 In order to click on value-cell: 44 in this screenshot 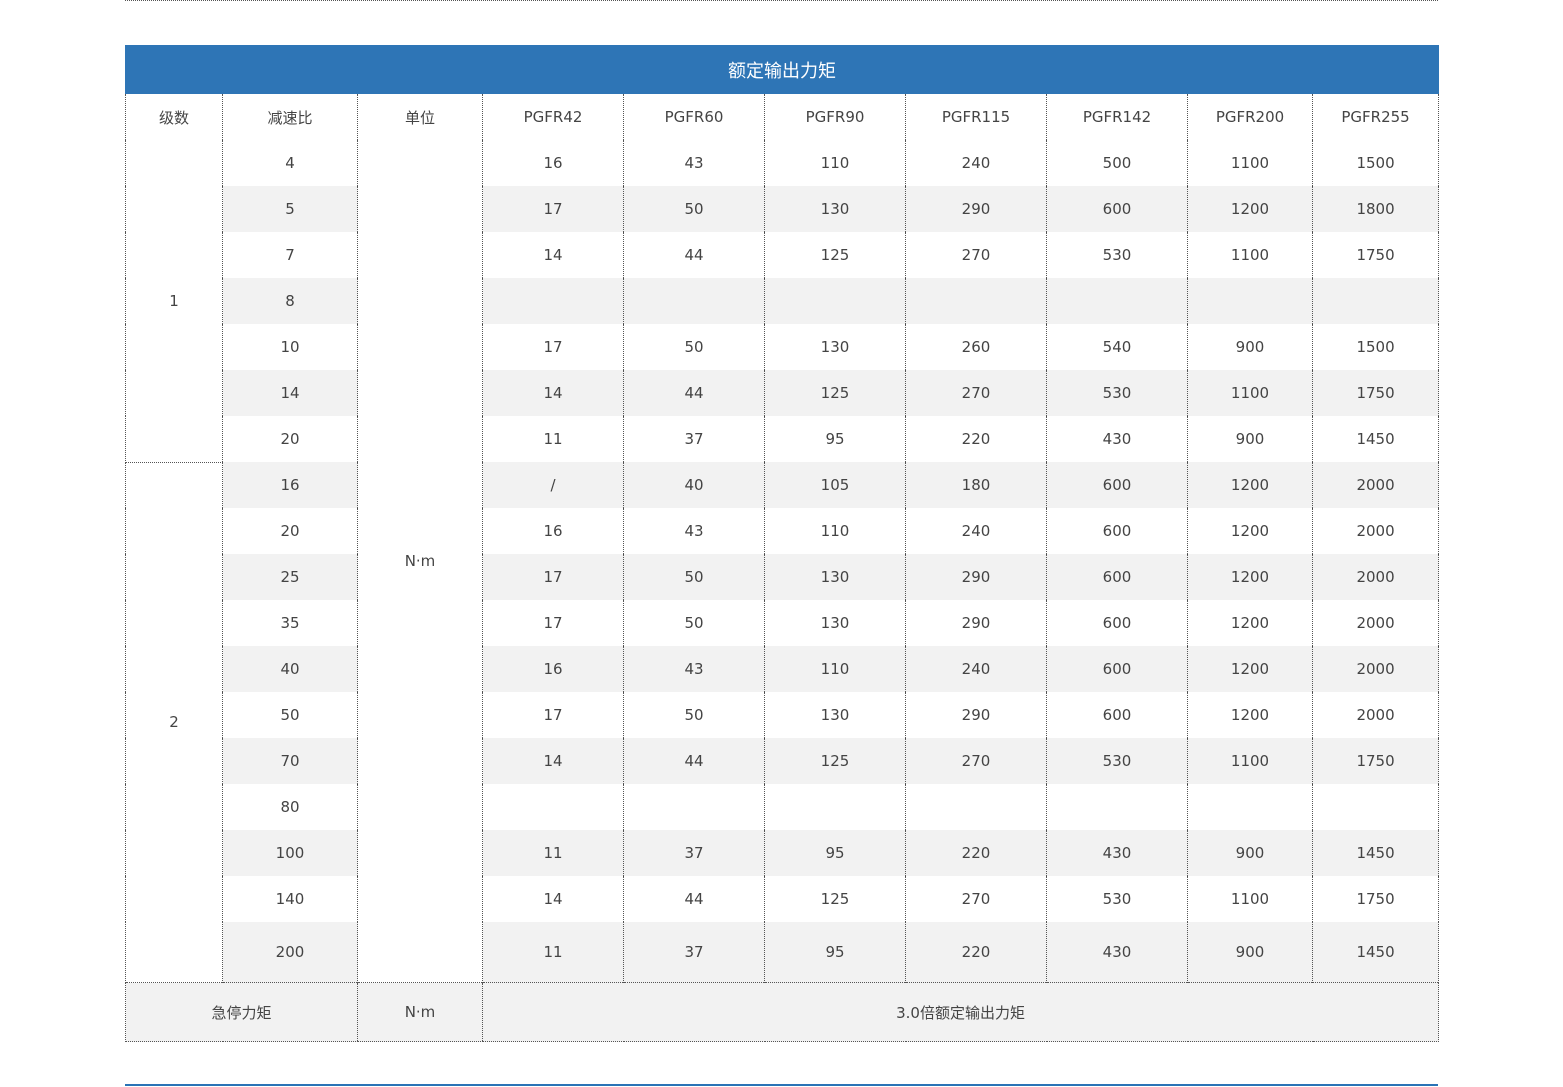, I will do `click(694, 899)`.